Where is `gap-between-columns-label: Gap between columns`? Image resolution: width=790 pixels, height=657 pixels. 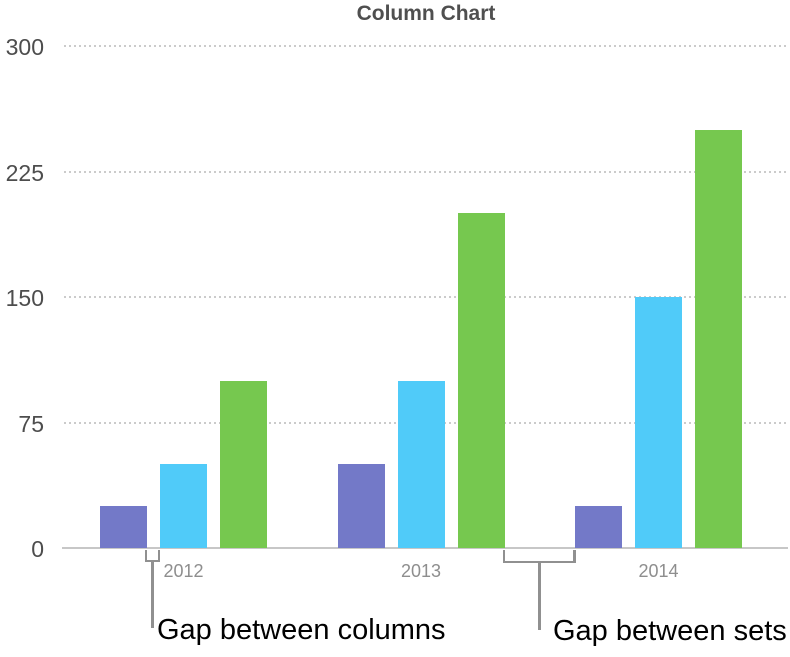 gap-between-columns-label: Gap between columns is located at coordinates (301, 630).